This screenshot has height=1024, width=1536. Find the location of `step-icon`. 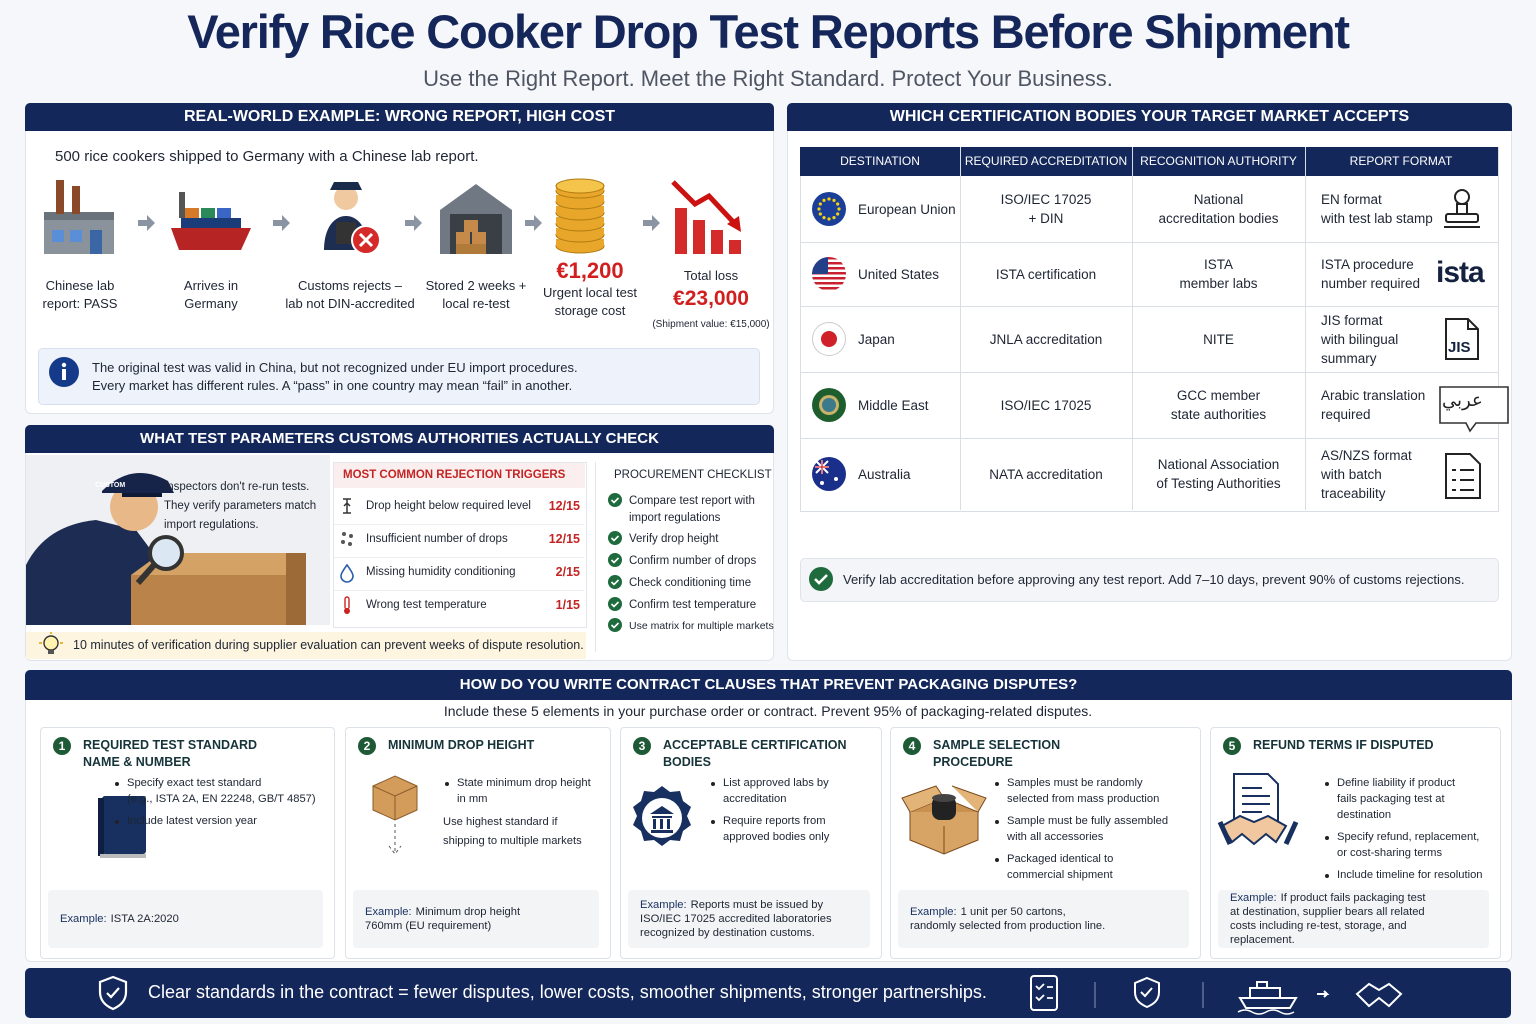

step-icon is located at coordinates (350, 217).